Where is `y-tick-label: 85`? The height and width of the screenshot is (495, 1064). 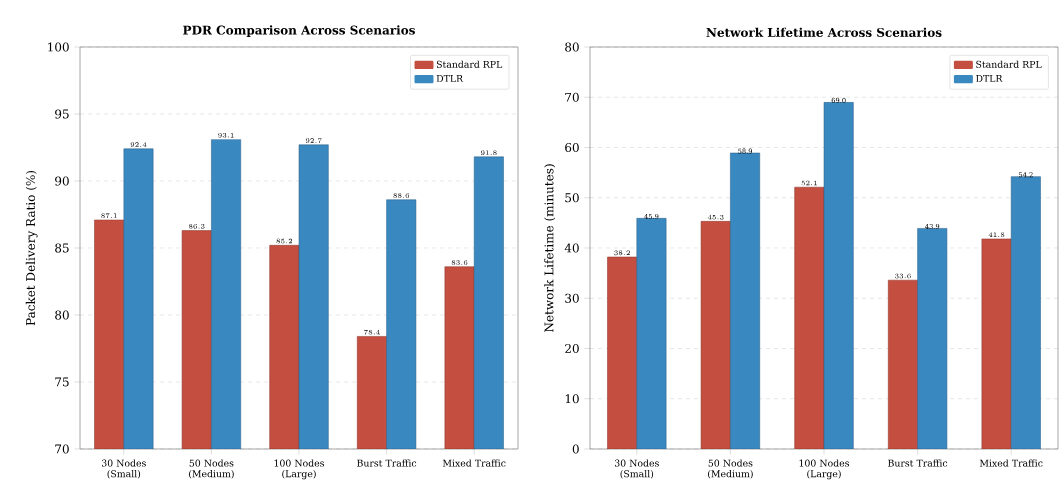
y-tick-label: 85 is located at coordinates (62, 248).